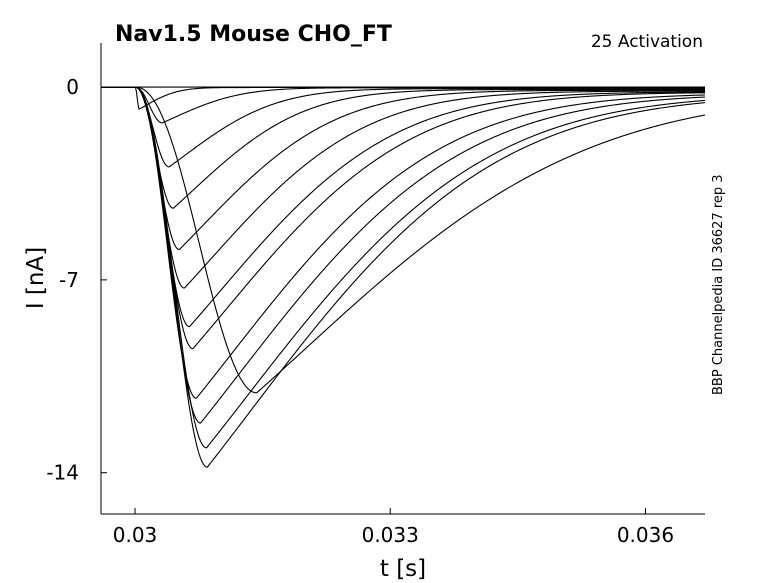 The width and height of the screenshot is (778, 583). I want to click on chart-title: Nav1.5 Mouse CHO_FT, so click(253, 34).